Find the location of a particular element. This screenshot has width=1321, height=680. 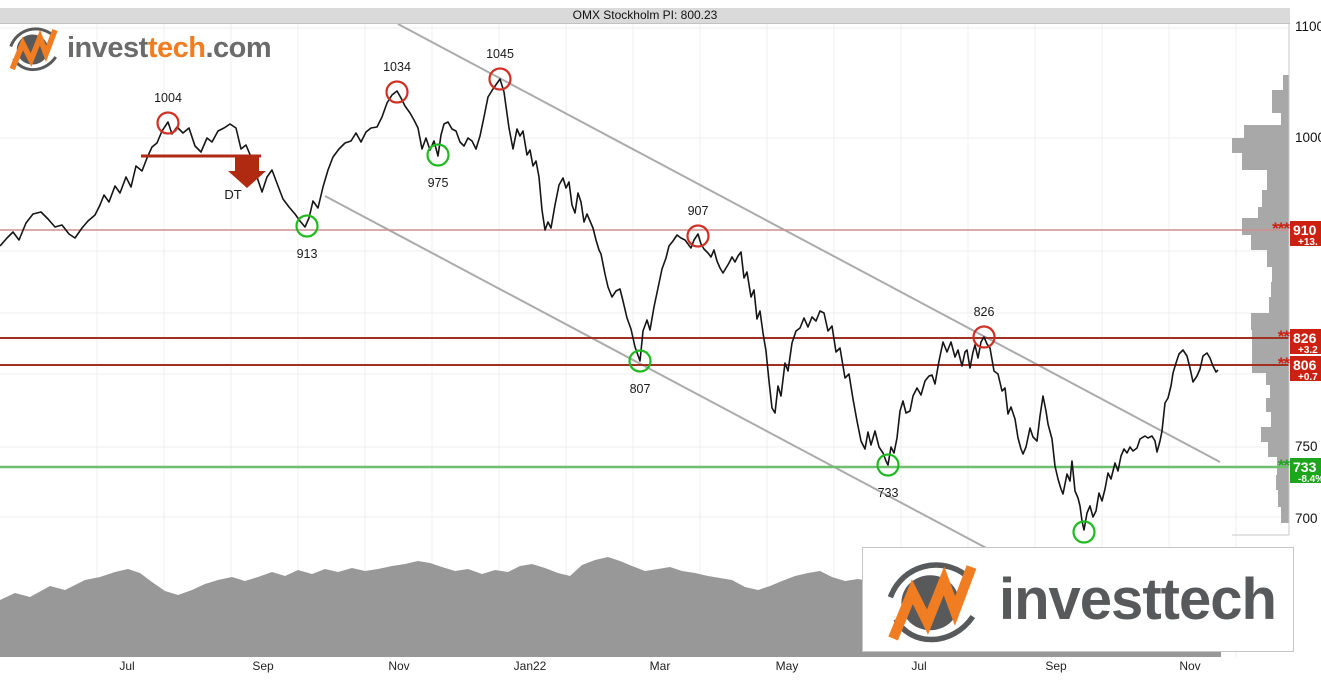

level-value: 826 is located at coordinates (1305, 338).